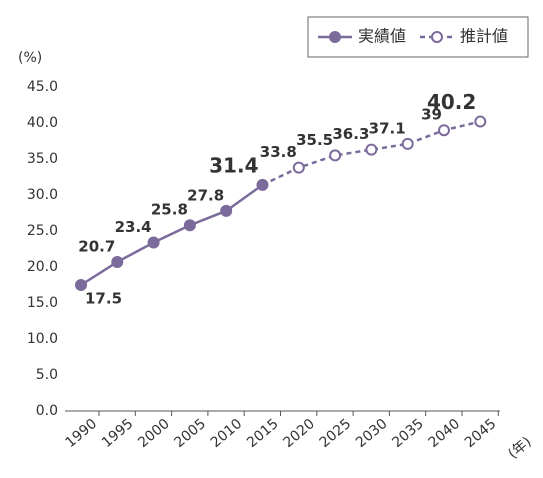 The image size is (543, 478). I want to click on y-tick-label: 15.0, so click(42, 303).